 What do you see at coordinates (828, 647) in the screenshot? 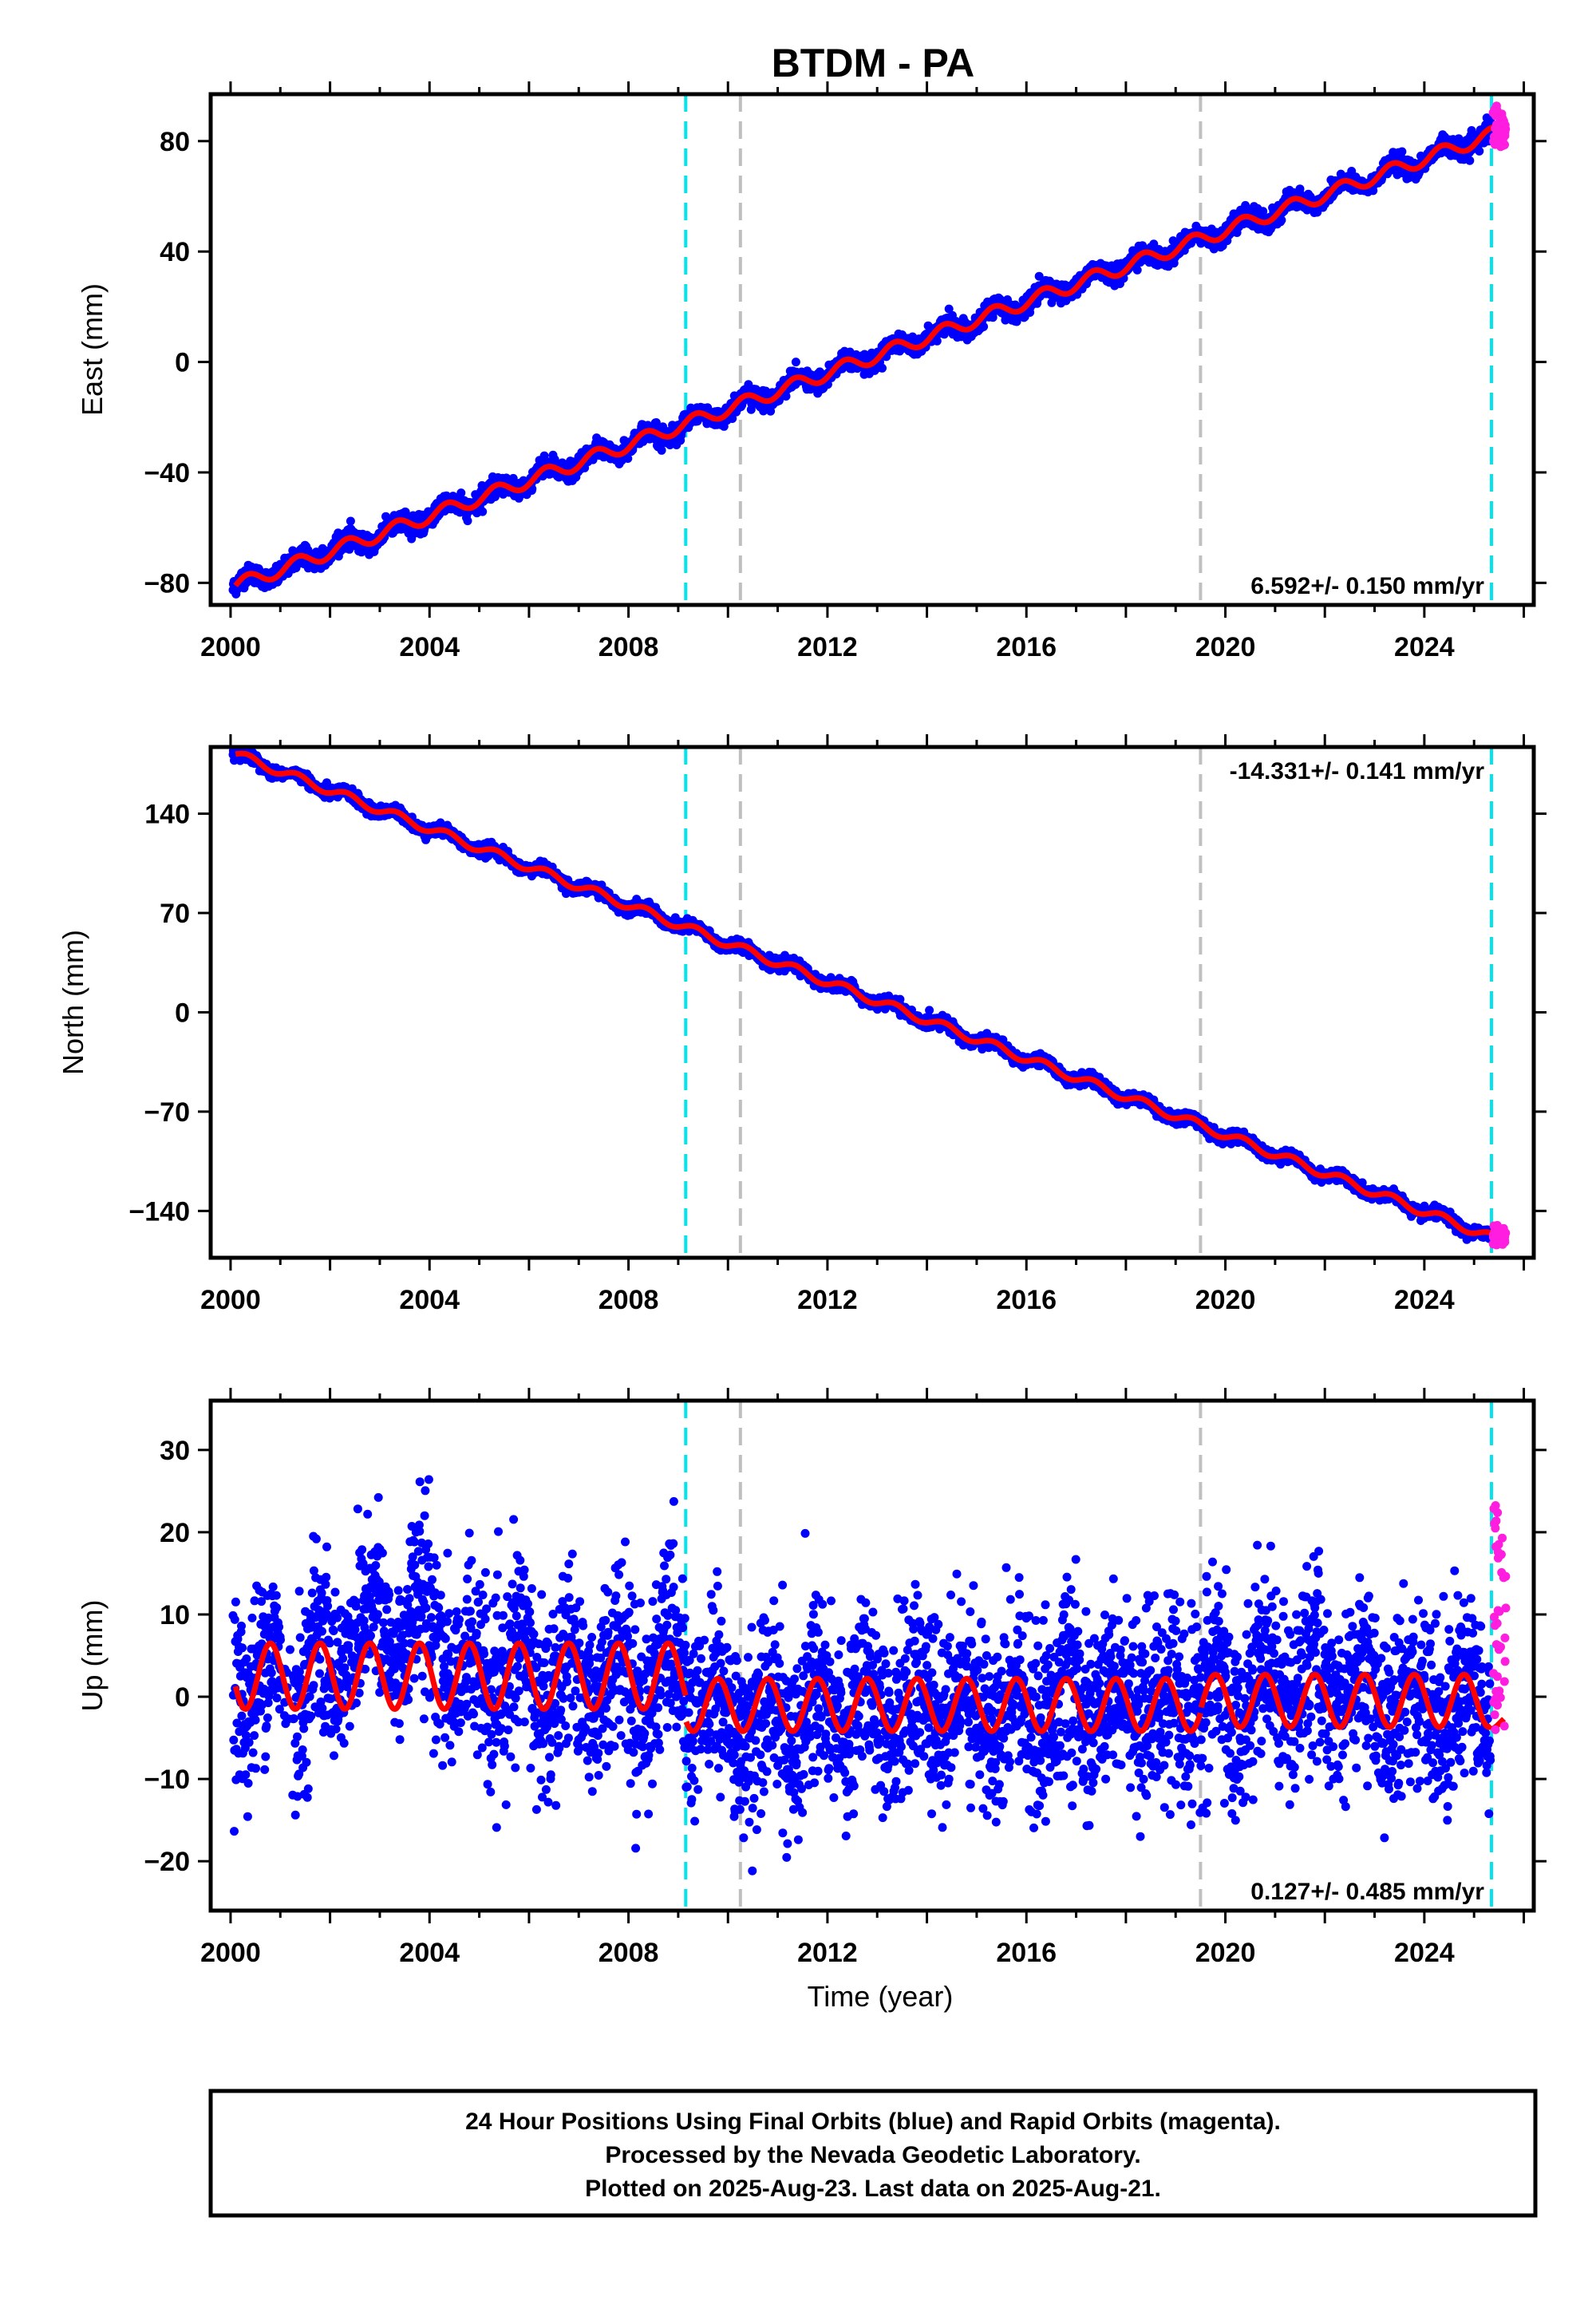
I see `east-x-tick-label: 2012` at bounding box center [828, 647].